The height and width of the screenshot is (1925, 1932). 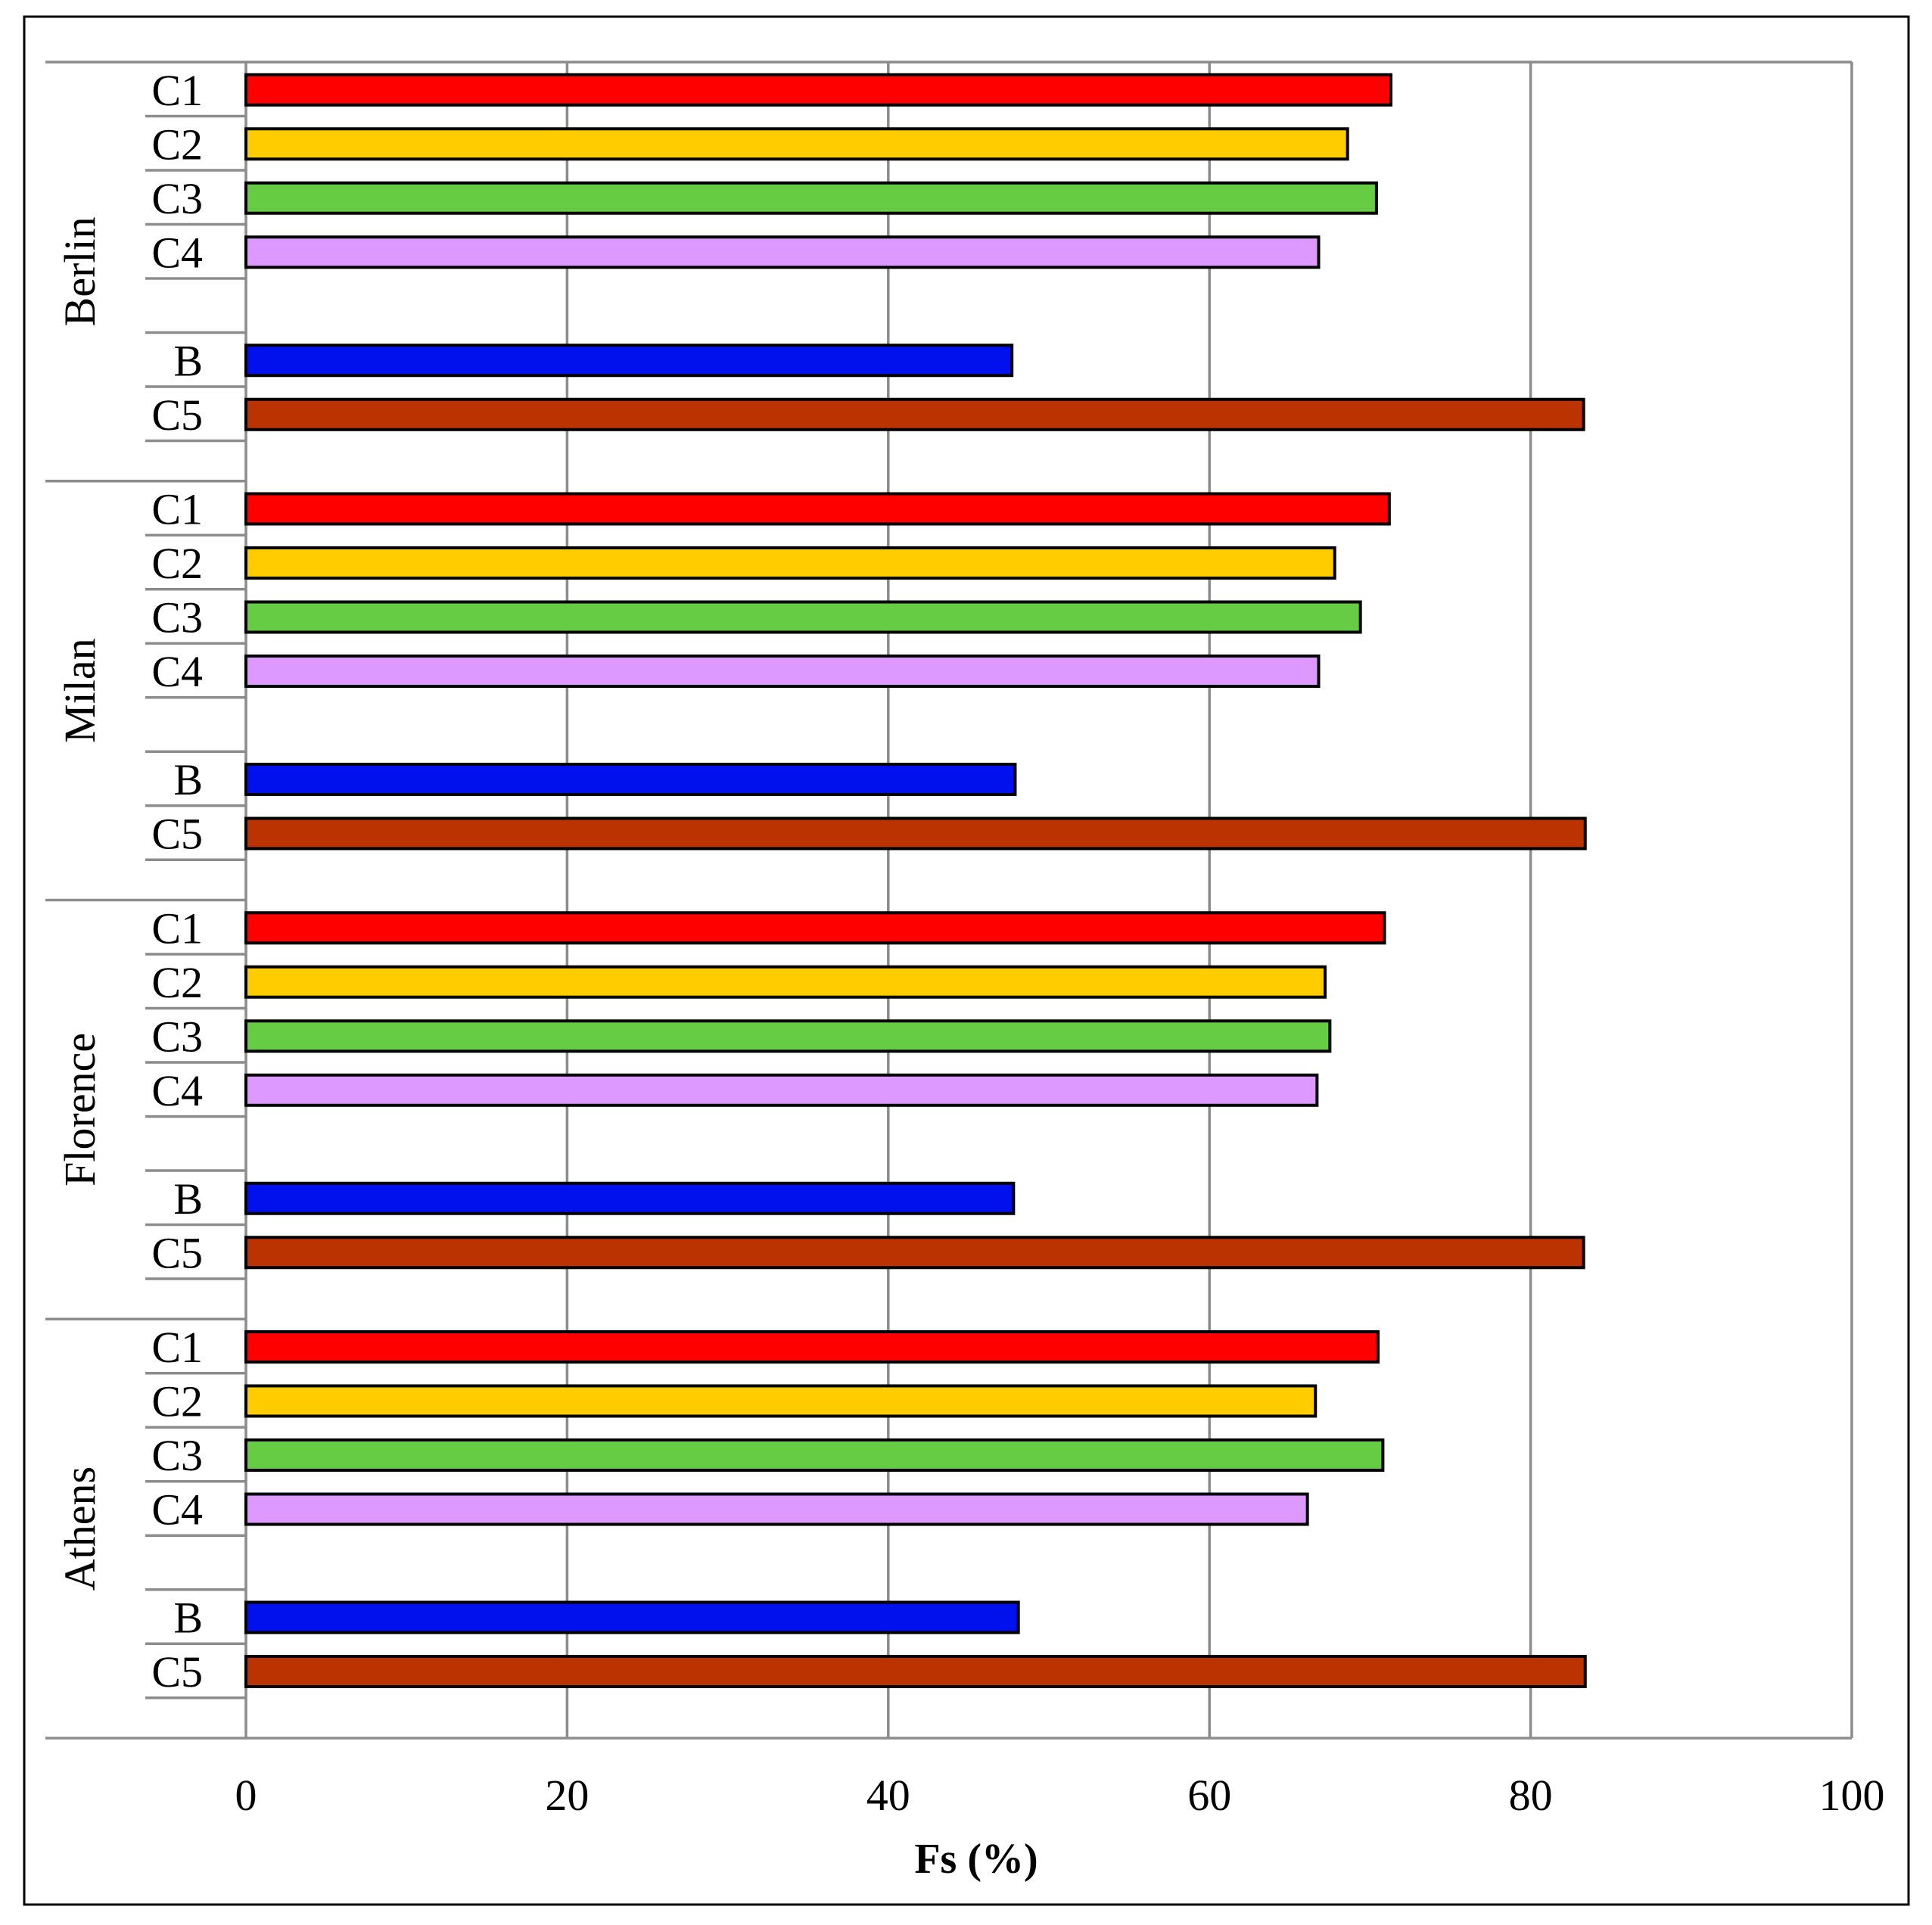 What do you see at coordinates (246, 1795) in the screenshot?
I see `x-tick-label: 0` at bounding box center [246, 1795].